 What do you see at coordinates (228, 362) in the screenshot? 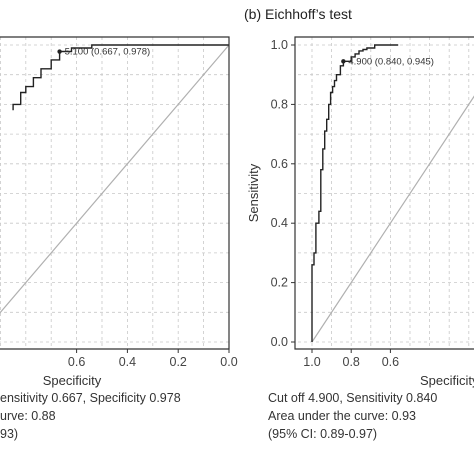
I see `x-tick-label: 0.0` at bounding box center [228, 362].